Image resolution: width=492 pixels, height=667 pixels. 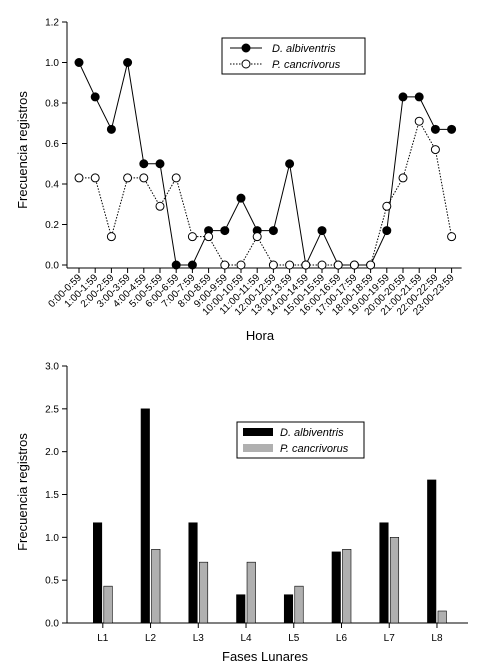 I want to click on x-tick-label: L5, so click(x=294, y=638).